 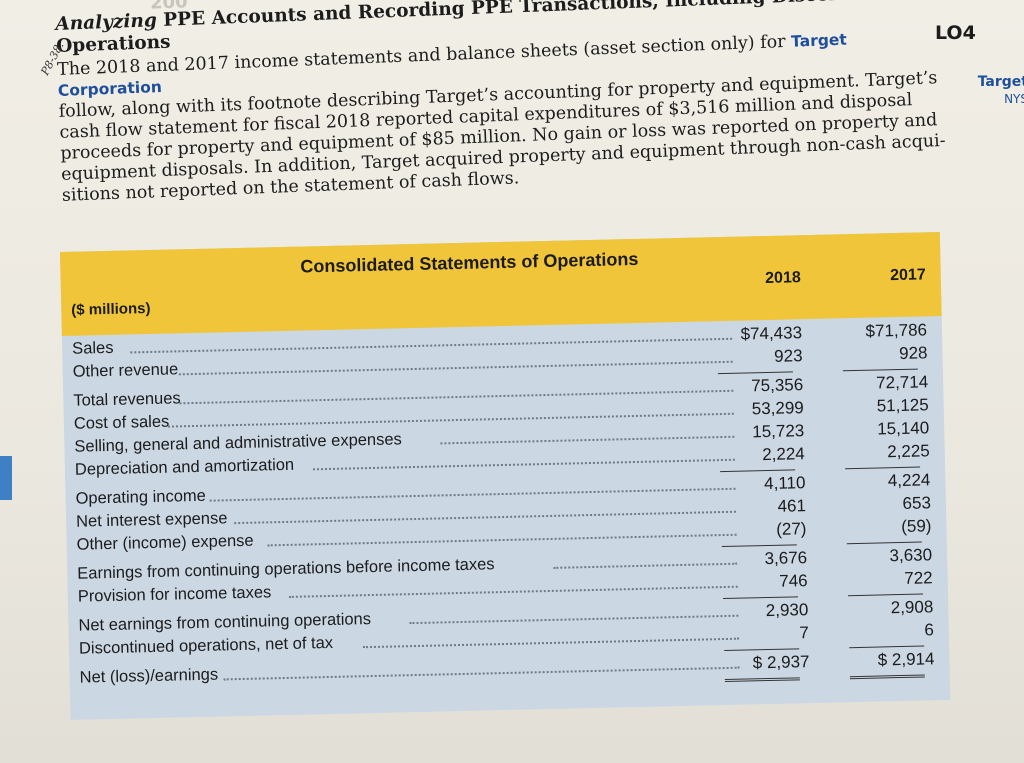 What do you see at coordinates (111, 309) in the screenshot?
I see `unit-label: ($ millions)` at bounding box center [111, 309].